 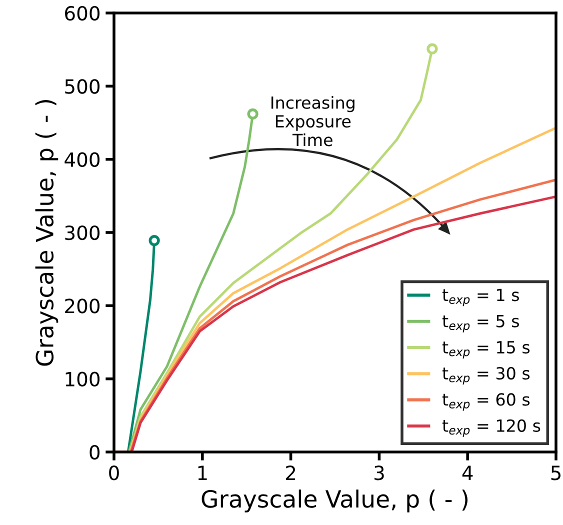 What do you see at coordinates (114, 473) in the screenshot?
I see `x-tick-label: 0` at bounding box center [114, 473].